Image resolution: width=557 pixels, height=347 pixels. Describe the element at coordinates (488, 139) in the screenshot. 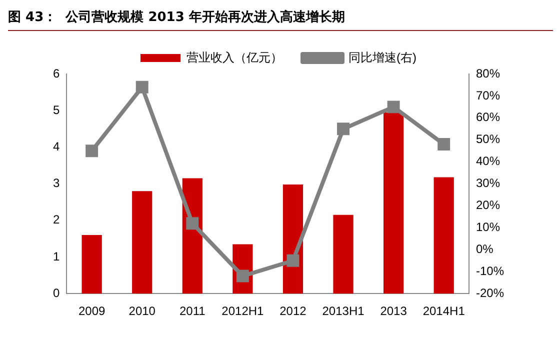

I see `y2-tick-label: 50%` at that location.